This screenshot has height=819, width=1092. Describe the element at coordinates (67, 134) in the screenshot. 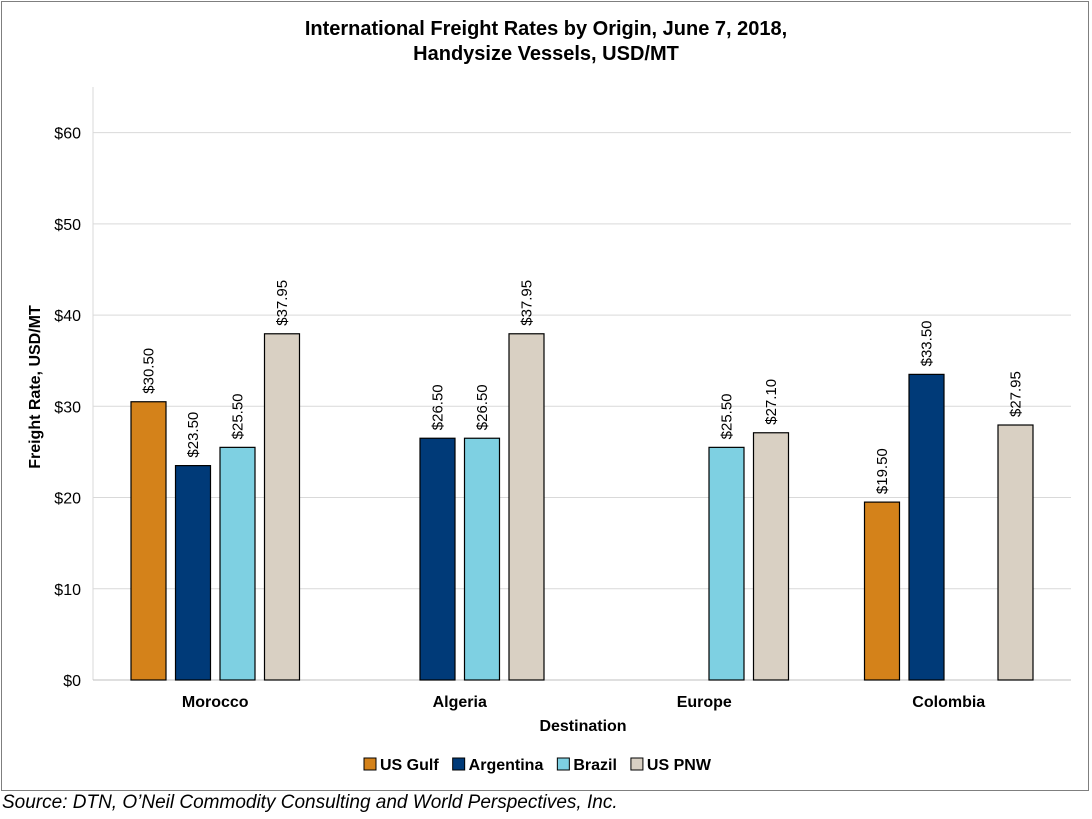

I see `y-tick-label: $60` at that location.